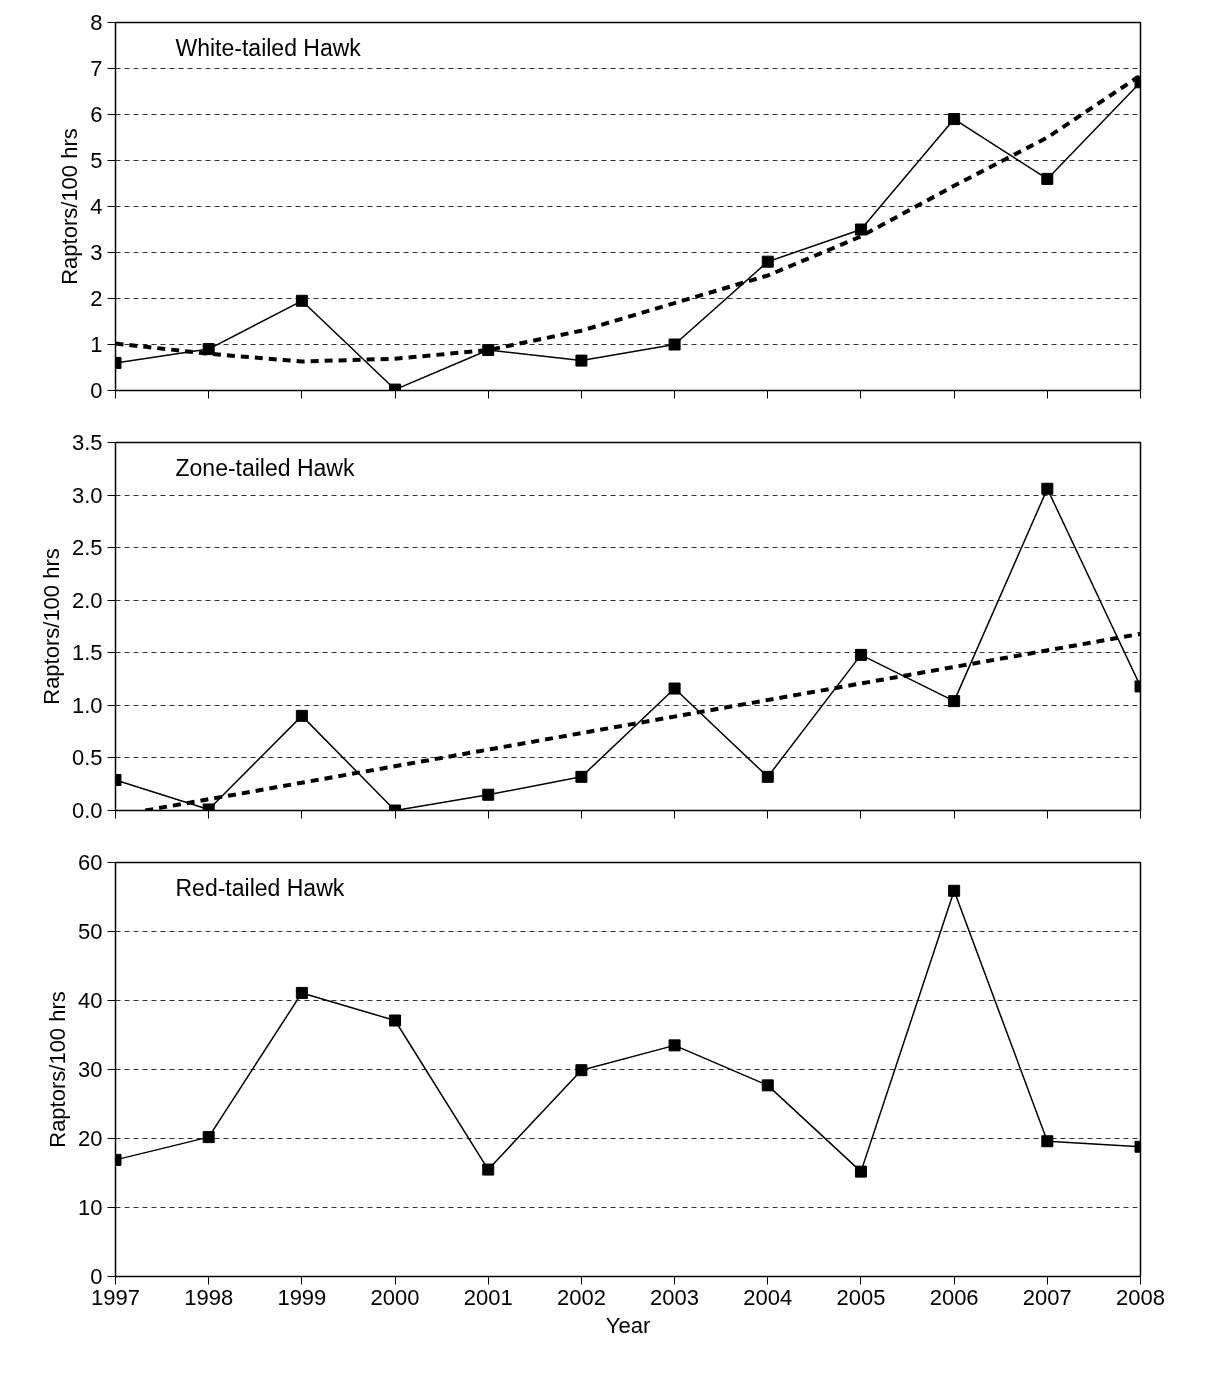  Describe the element at coordinates (96, 68) in the screenshot. I see `y-tick-label: 7` at that location.